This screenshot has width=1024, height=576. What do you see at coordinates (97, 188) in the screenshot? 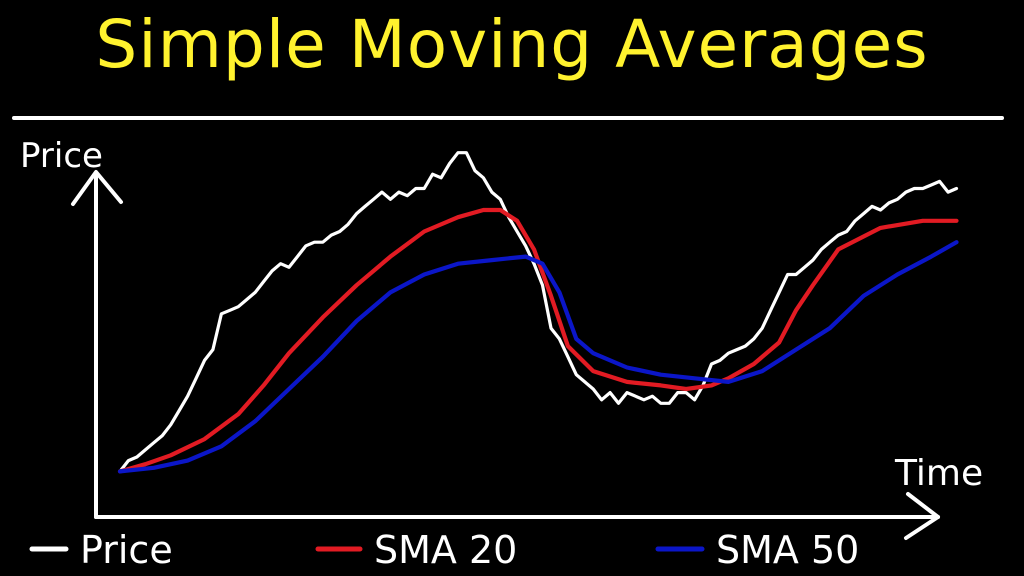
I see `y-axis-arrow` at bounding box center [97, 188].